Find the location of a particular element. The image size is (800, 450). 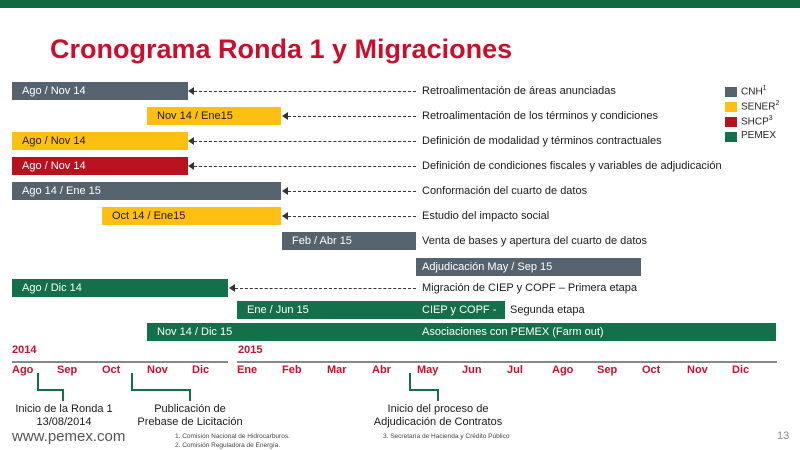

month-ago-2015: Ago is located at coordinates (563, 370).